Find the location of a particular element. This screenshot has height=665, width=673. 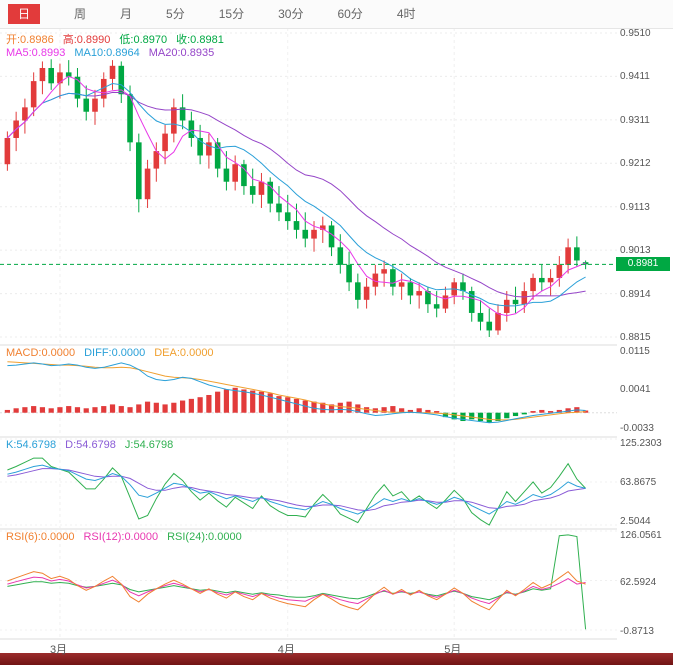

tab-timeframe-2: 月 is located at coordinates (126, 14).